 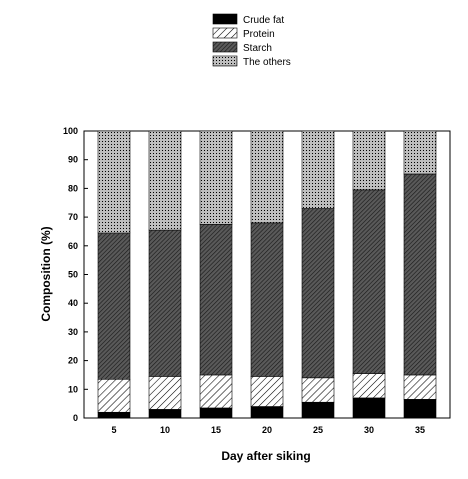 I want to click on y-tick-label-60: 60, so click(x=73, y=246).